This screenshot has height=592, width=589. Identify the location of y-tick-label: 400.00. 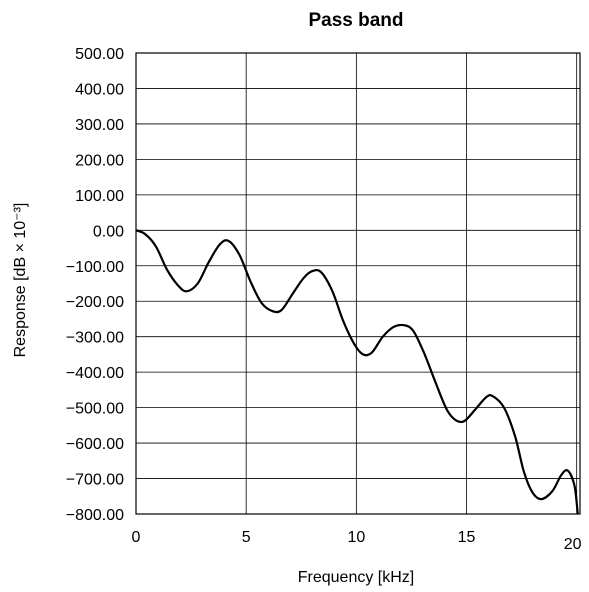
(99, 89).